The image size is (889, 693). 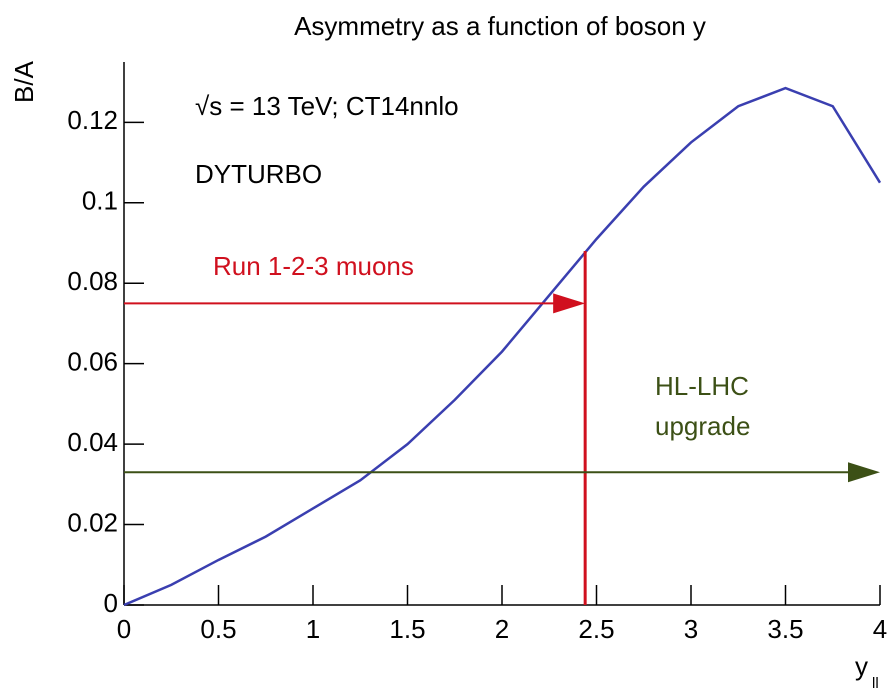 What do you see at coordinates (100, 201) in the screenshot?
I see `y-tick-label: 0.1` at bounding box center [100, 201].